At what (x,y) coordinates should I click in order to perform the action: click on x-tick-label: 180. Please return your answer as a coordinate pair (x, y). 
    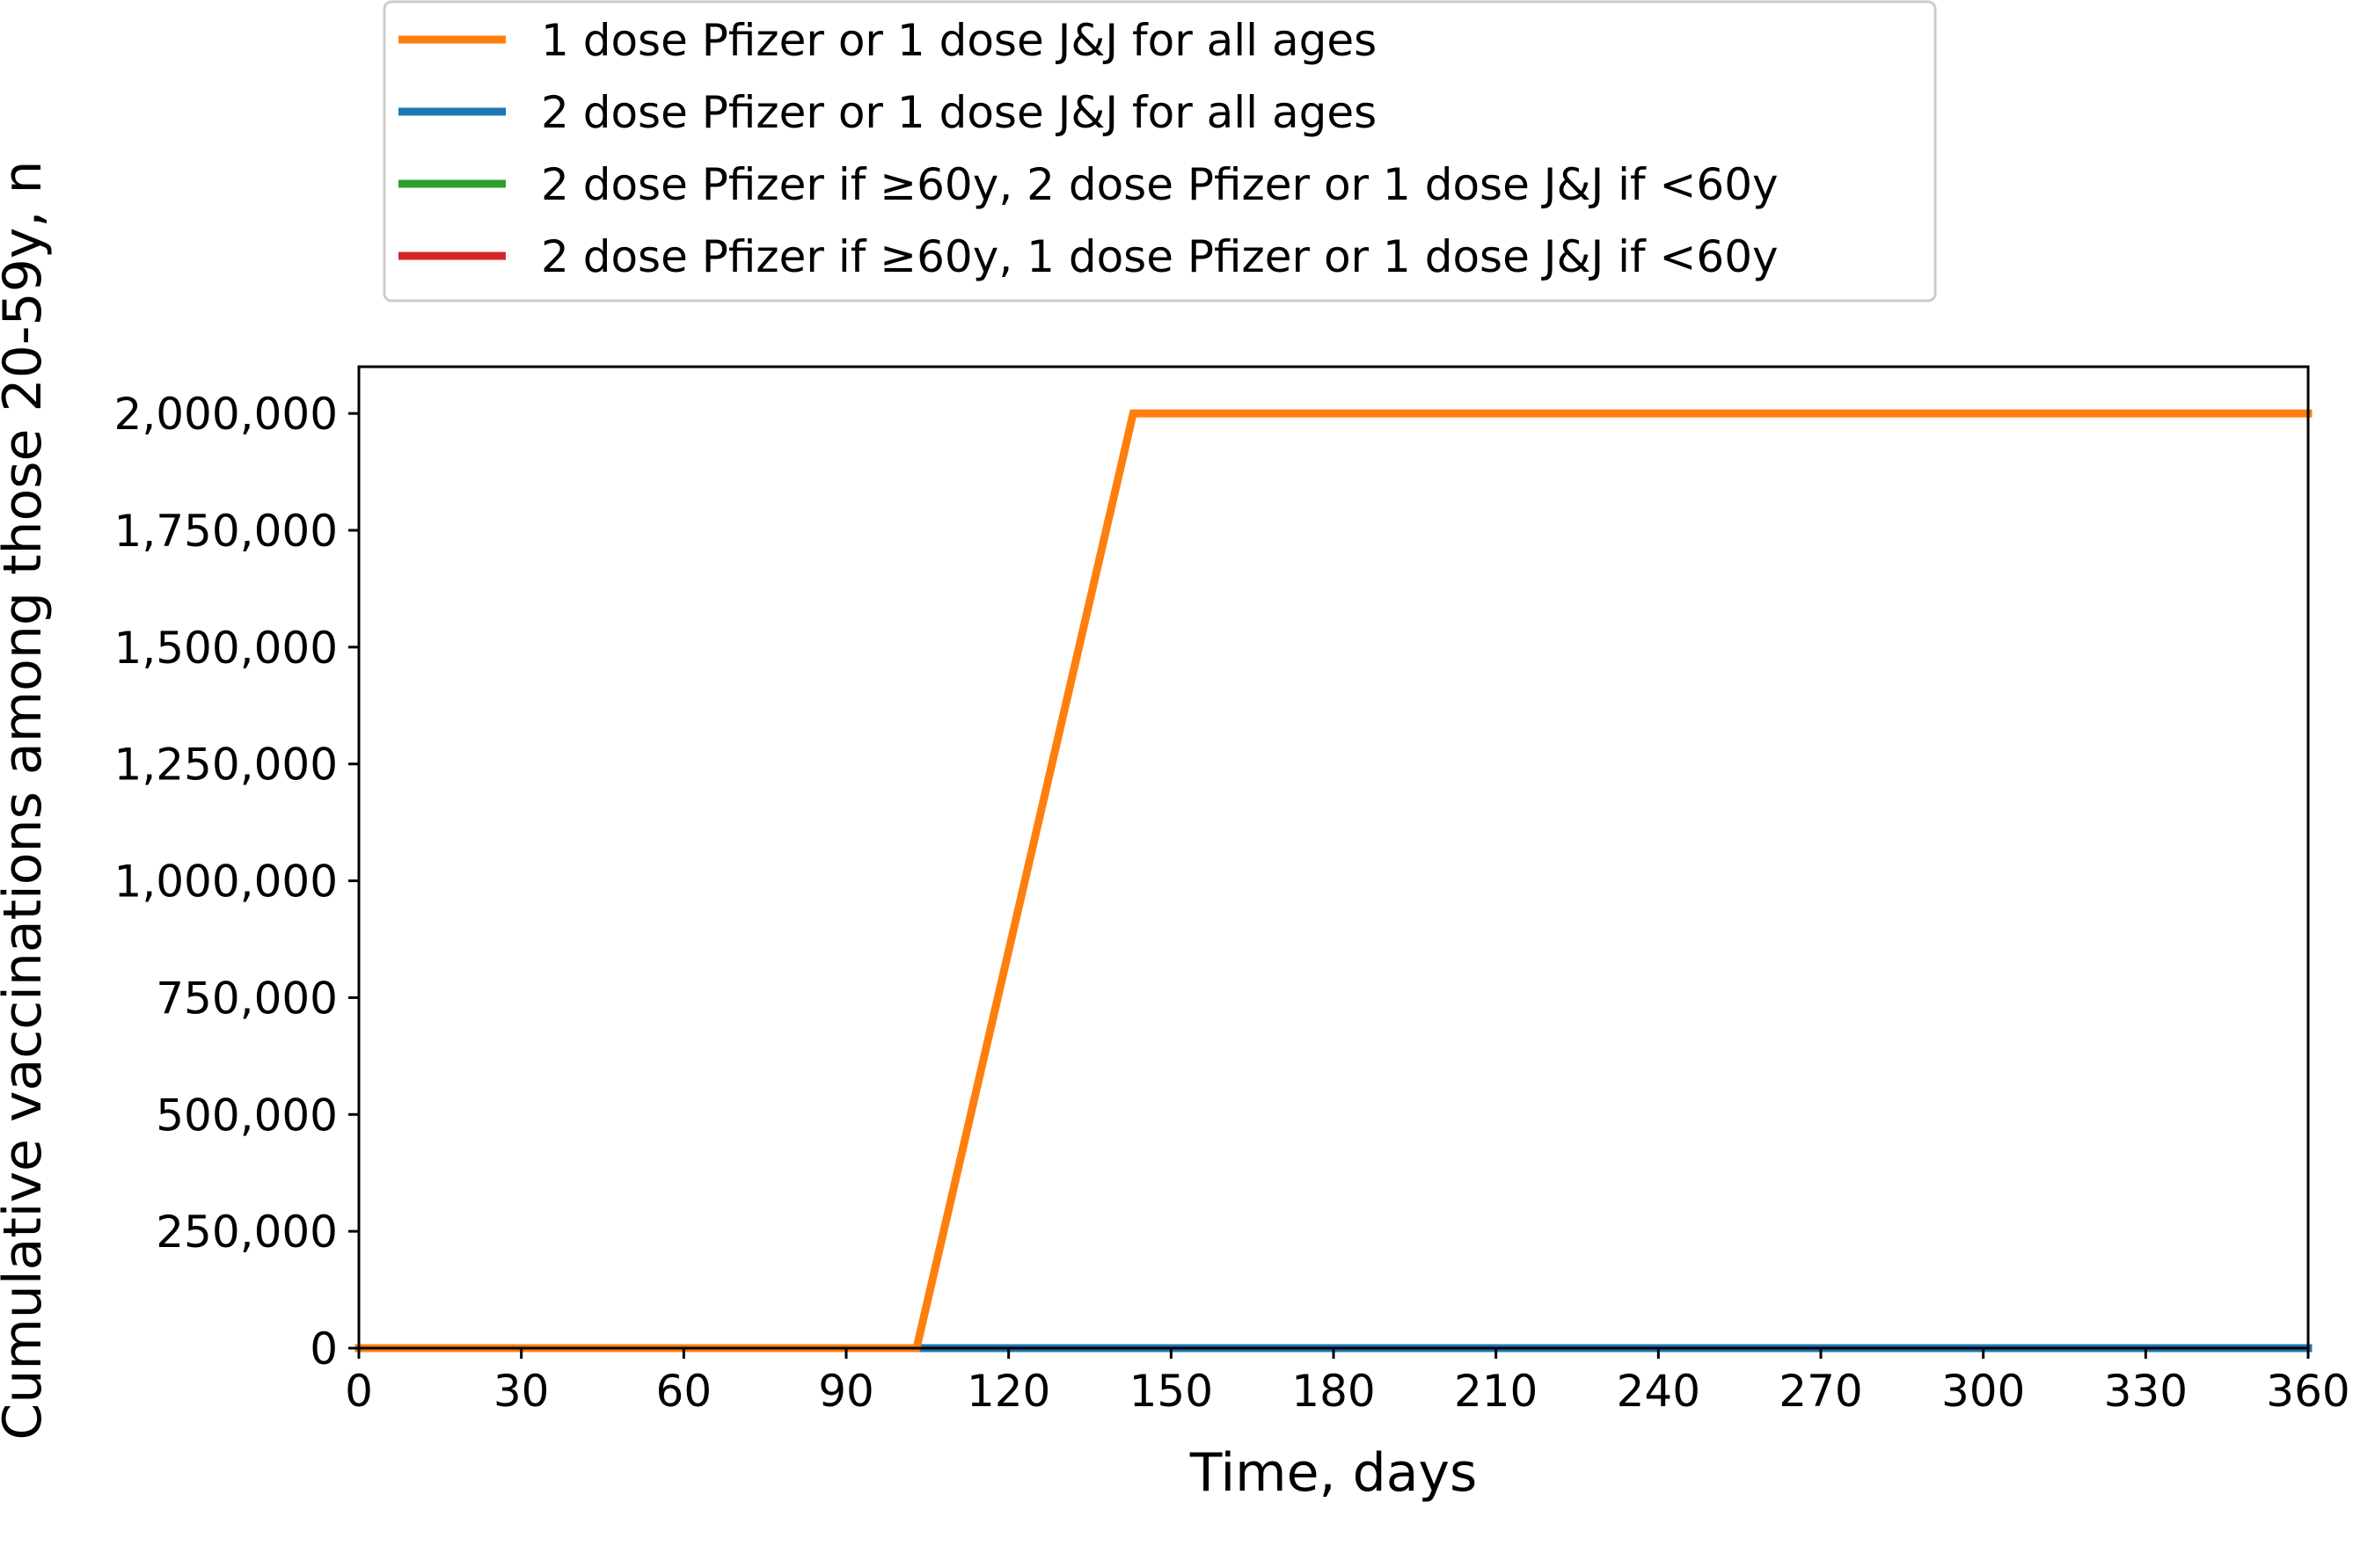
    Looking at the image, I should click on (1333, 1391).